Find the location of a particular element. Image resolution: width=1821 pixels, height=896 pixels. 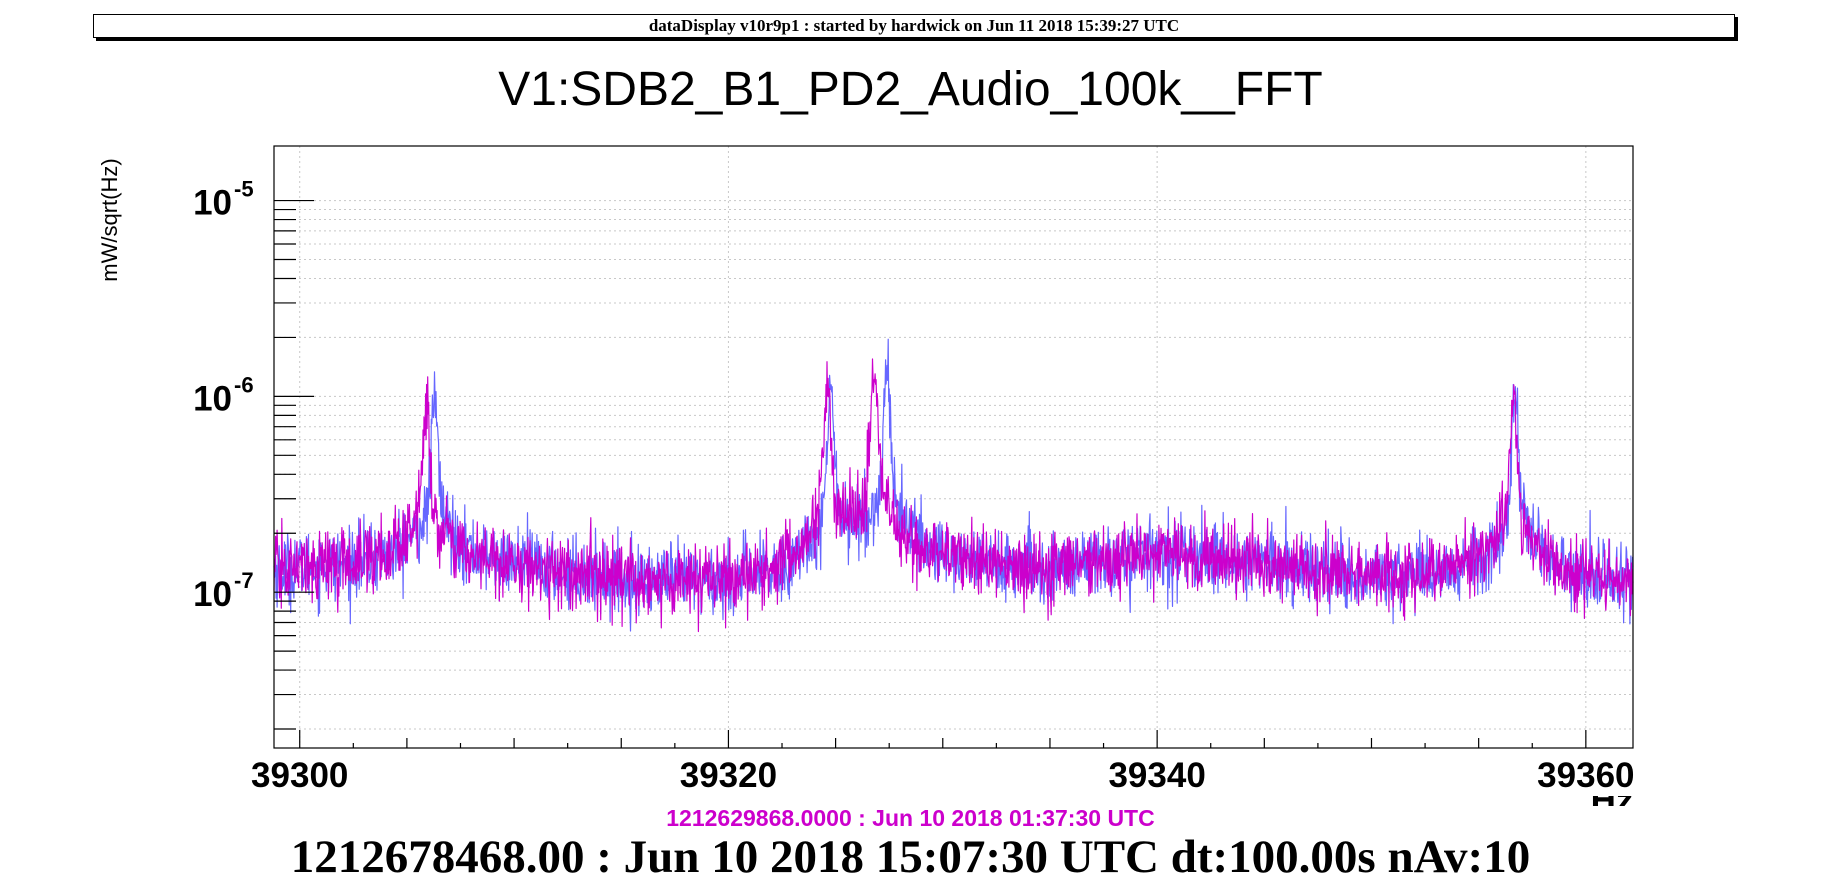

x-tick-label: 39320 is located at coordinates (728, 775).